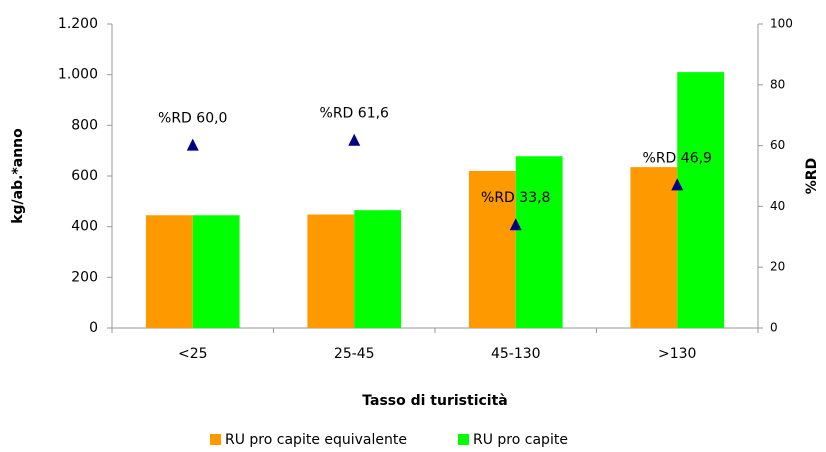 The height and width of the screenshot is (452, 826). What do you see at coordinates (777, 206) in the screenshot?
I see `y2-tick-label: 40` at bounding box center [777, 206].